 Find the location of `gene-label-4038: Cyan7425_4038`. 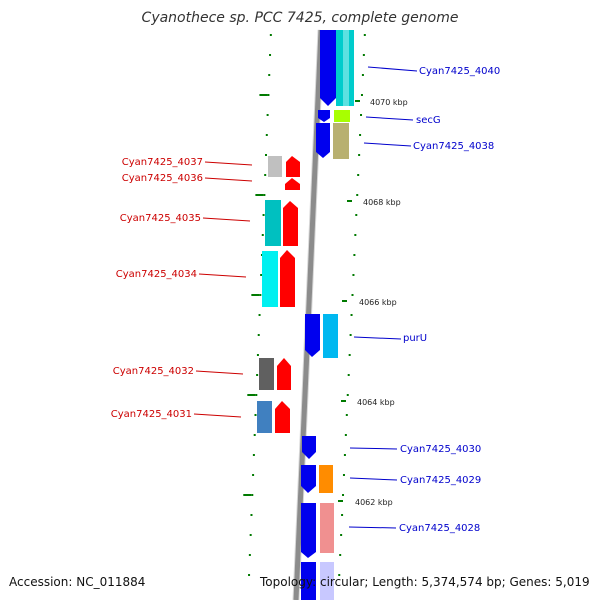

gene-label-4038: Cyan7425_4038 is located at coordinates (453, 146).